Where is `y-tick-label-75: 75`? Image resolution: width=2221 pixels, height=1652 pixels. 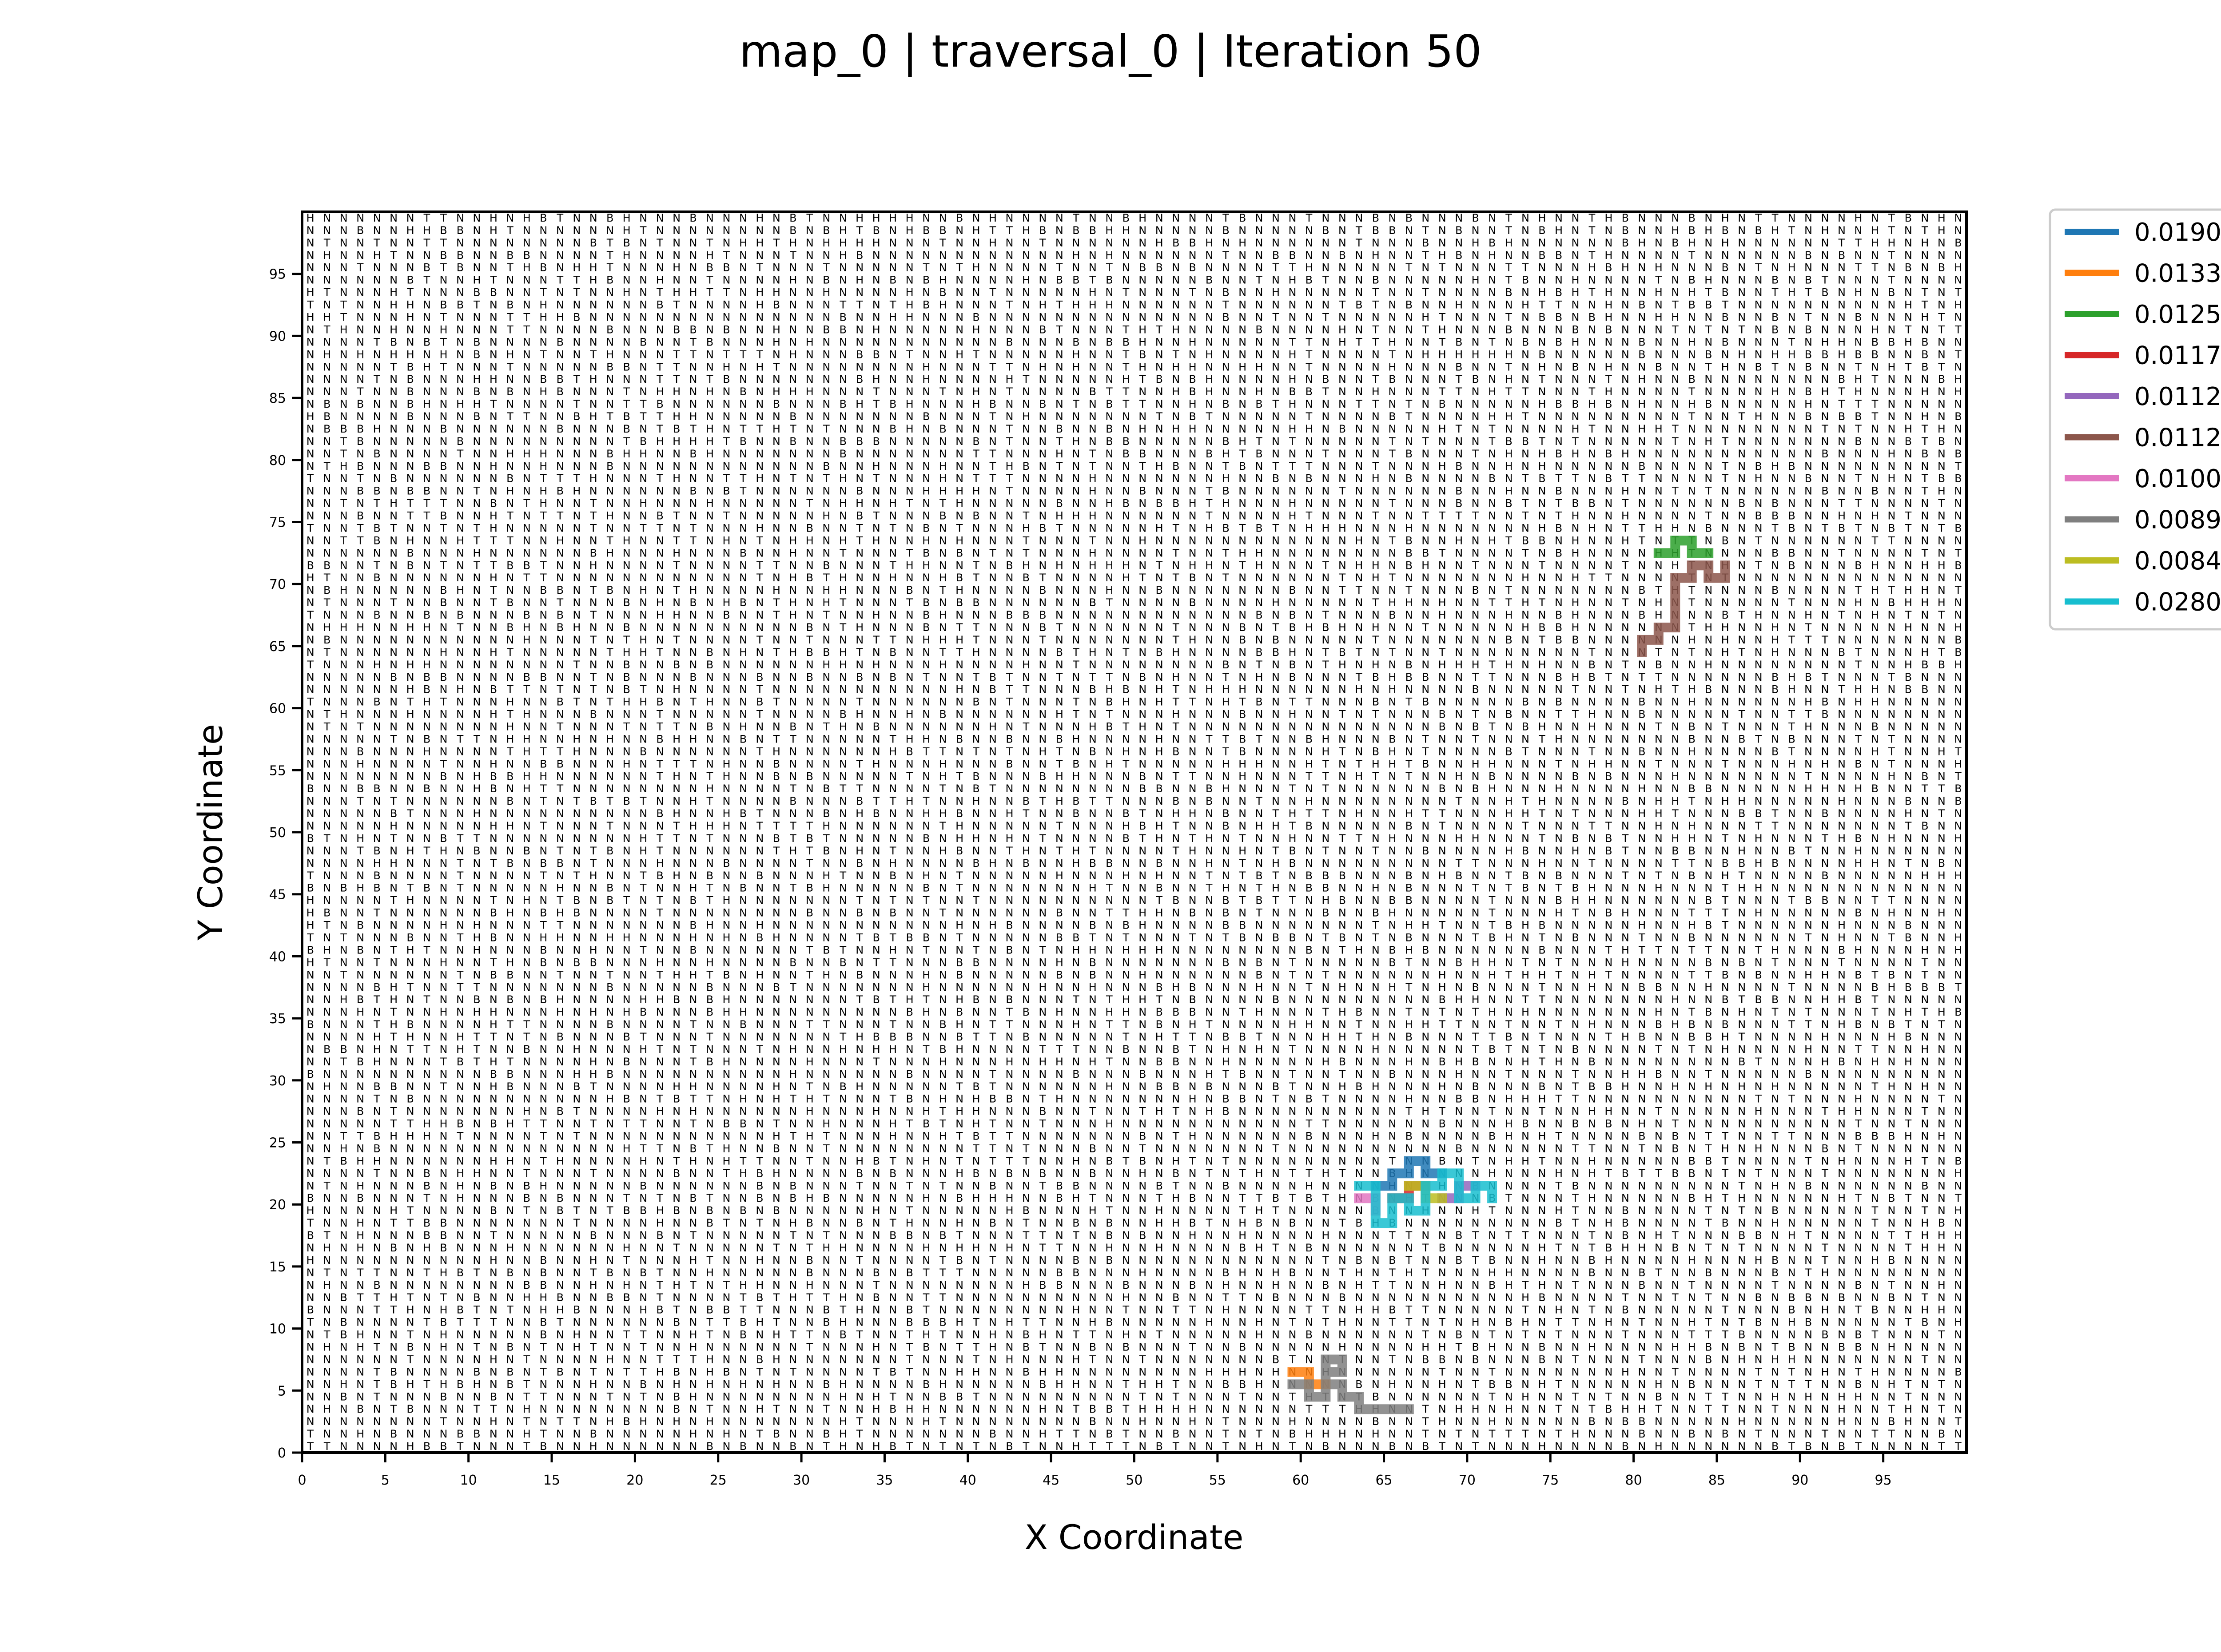 y-tick-label-75: 75 is located at coordinates (277, 523).